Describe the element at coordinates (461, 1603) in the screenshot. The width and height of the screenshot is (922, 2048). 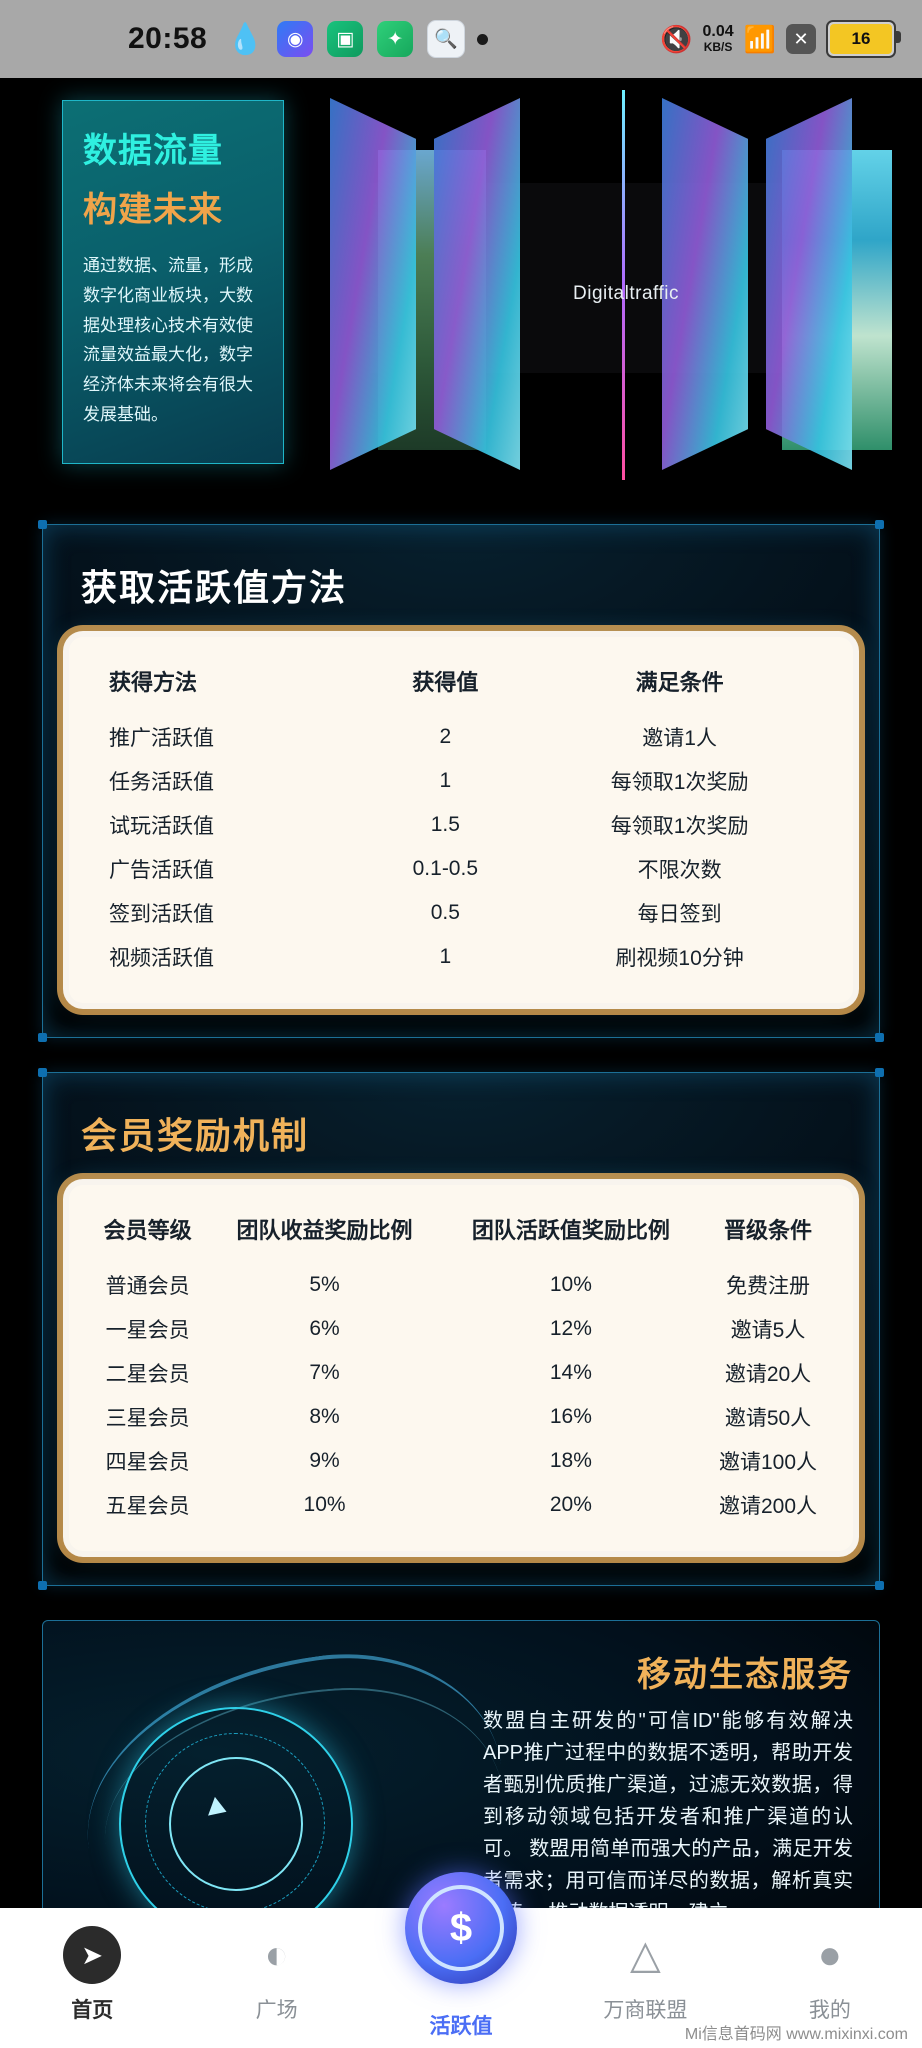
I see `section-spacer` at that location.